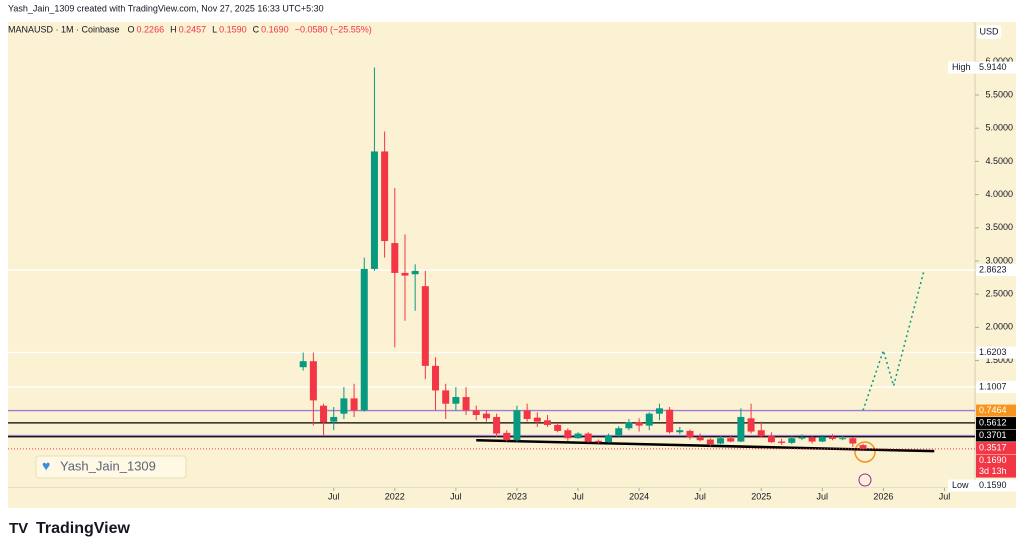 Image resolution: width=1024 pixels, height=551 pixels. Describe the element at coordinates (275, 29) in the screenshot. I see `ohlc-value: 0.1690` at that location.